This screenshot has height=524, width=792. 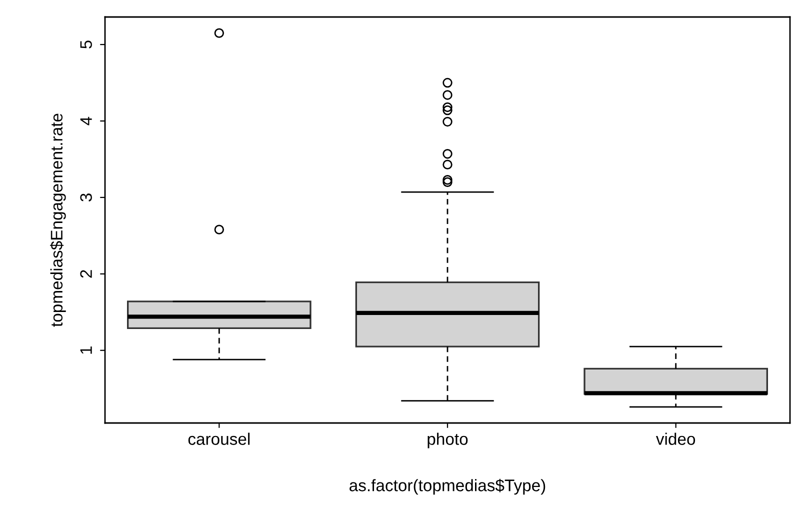 I want to click on y-tick-label: 2, so click(x=86, y=274).